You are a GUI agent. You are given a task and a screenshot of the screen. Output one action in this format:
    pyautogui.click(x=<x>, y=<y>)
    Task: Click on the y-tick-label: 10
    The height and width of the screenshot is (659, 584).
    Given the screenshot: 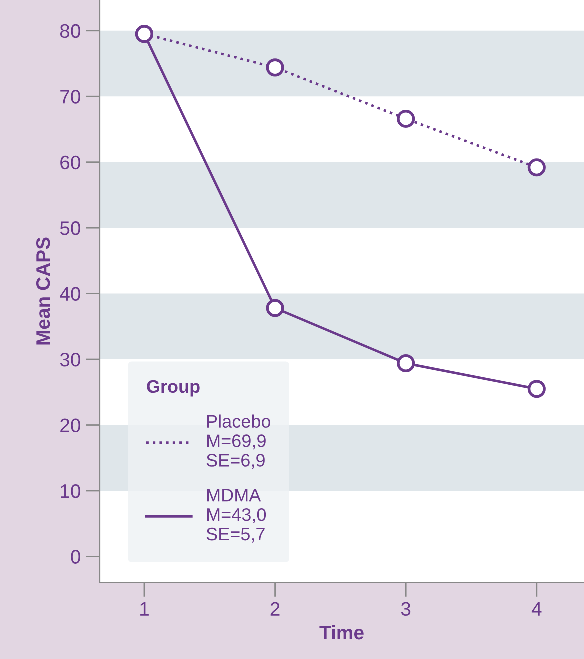 What is the action you would take?
    pyautogui.click(x=70, y=491)
    